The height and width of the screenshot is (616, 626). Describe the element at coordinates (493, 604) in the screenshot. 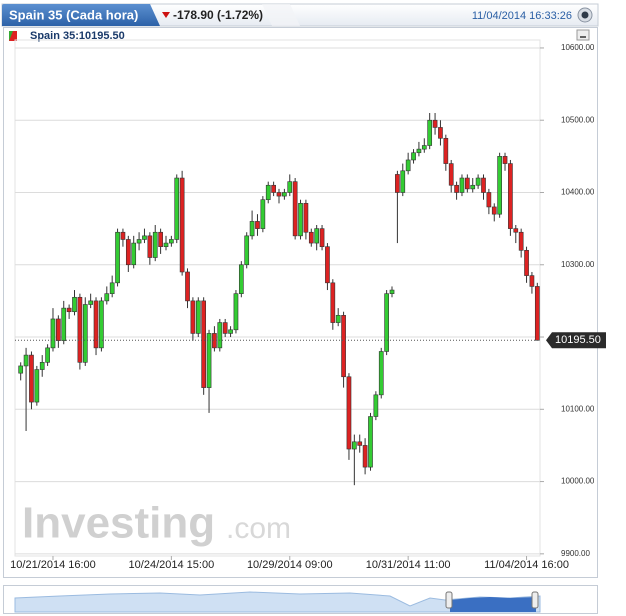

I see `navigator-selection` at that location.